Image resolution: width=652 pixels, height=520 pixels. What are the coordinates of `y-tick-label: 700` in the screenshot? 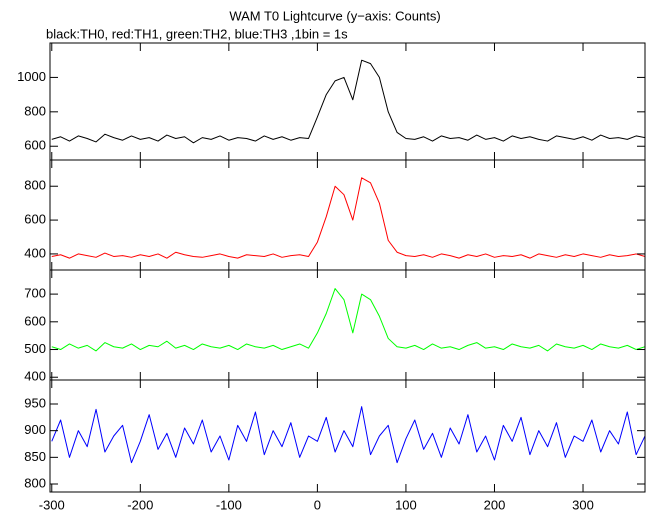 It's located at (35, 293).